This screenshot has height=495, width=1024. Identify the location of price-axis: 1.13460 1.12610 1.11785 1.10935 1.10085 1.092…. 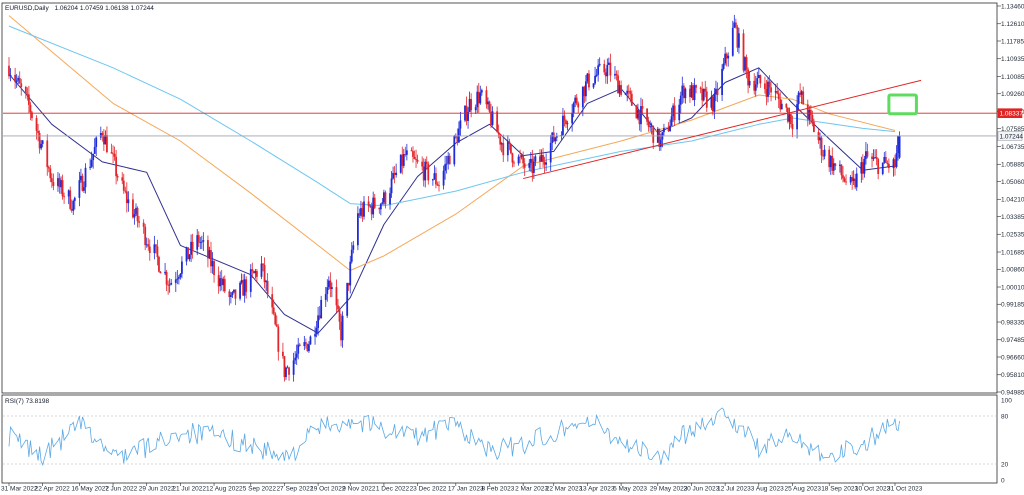
(1010, 199).